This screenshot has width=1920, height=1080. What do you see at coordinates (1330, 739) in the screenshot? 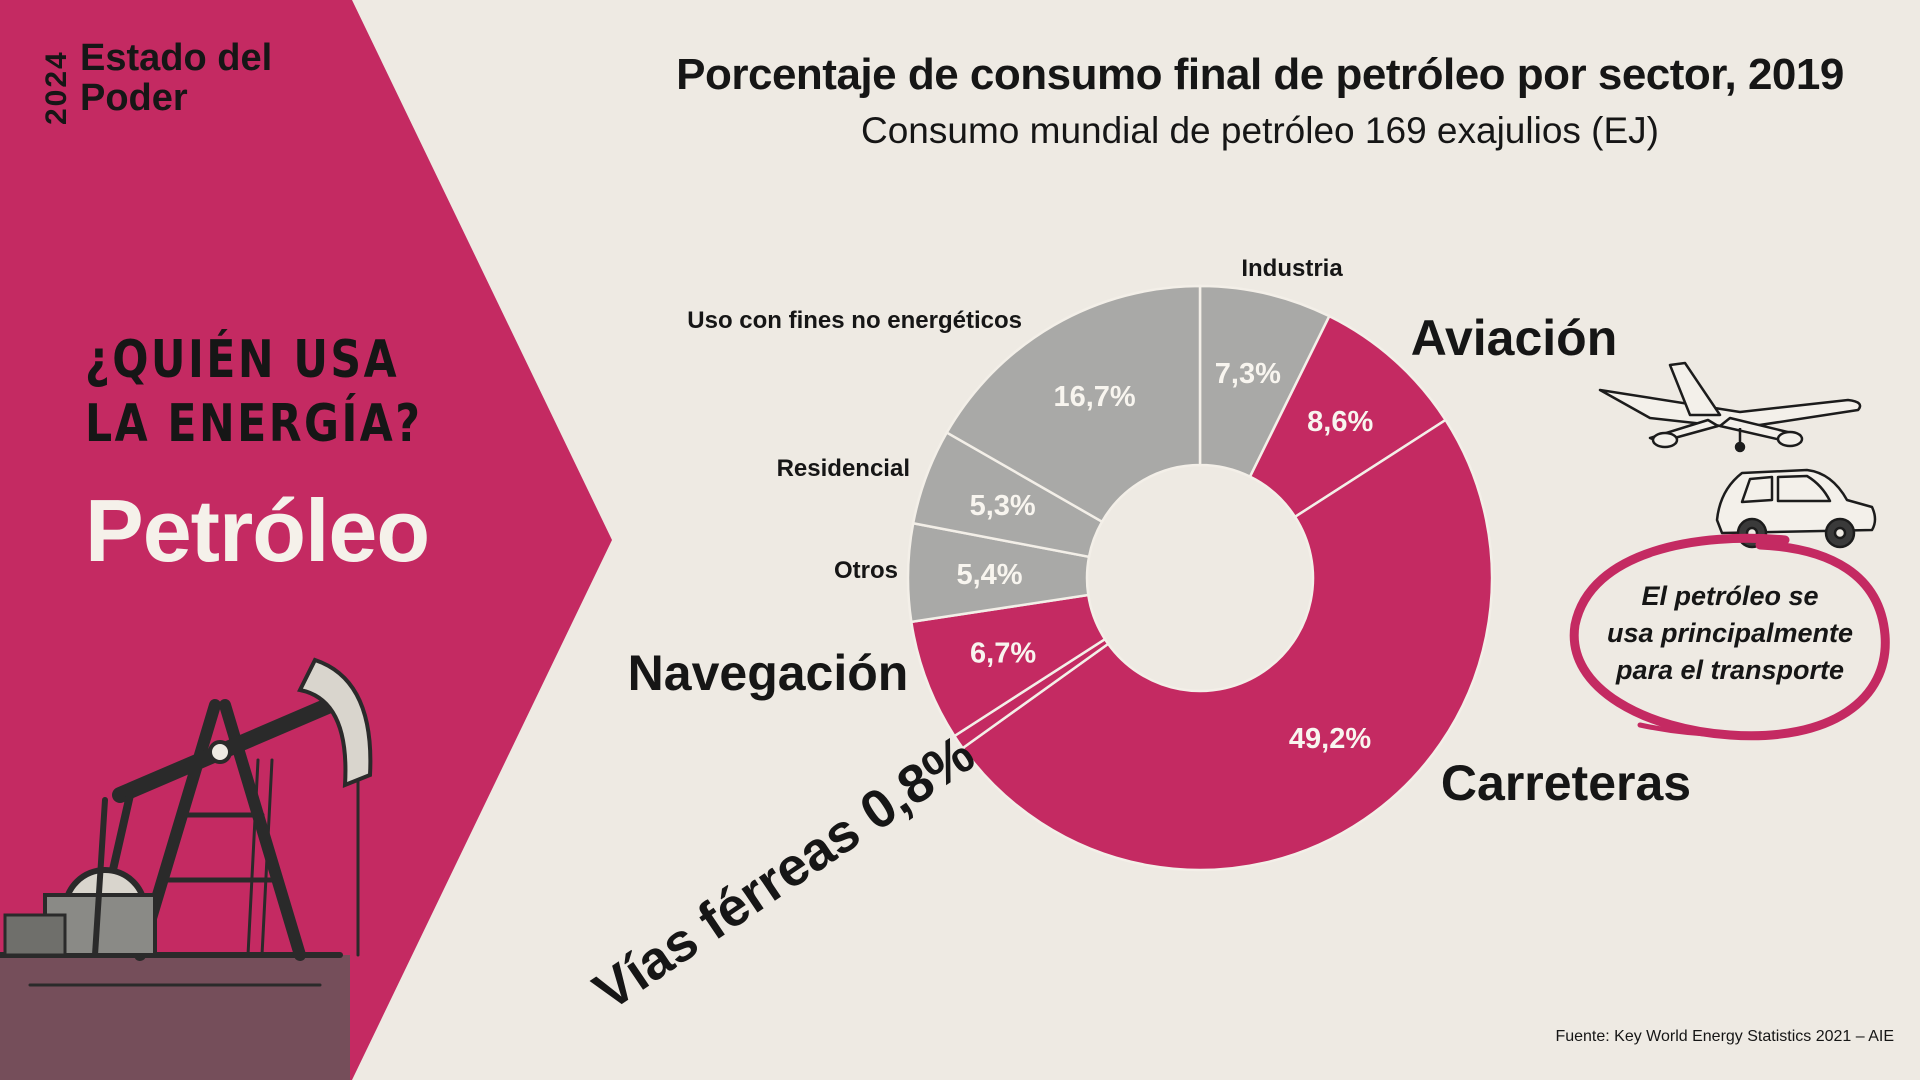
I see `value-label-carreteras: 49,2%` at bounding box center [1330, 739].